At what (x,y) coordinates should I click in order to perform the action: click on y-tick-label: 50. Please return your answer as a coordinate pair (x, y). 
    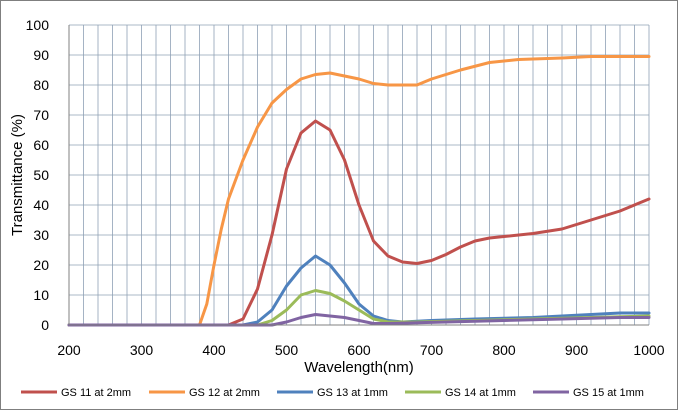
    Looking at the image, I should click on (41, 175).